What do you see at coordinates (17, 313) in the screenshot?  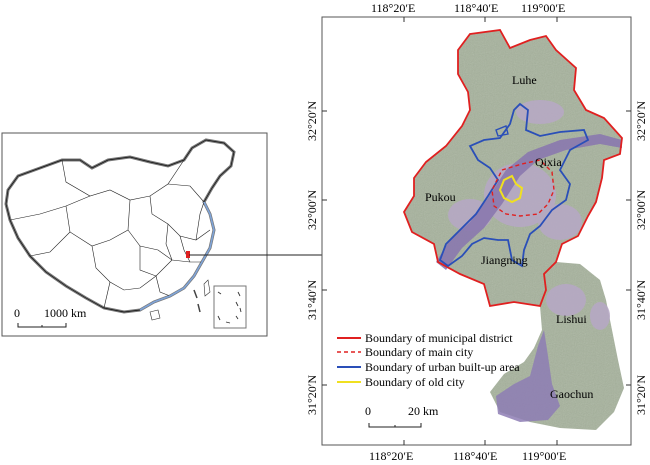 I see `inset-scale-start: 0` at bounding box center [17, 313].